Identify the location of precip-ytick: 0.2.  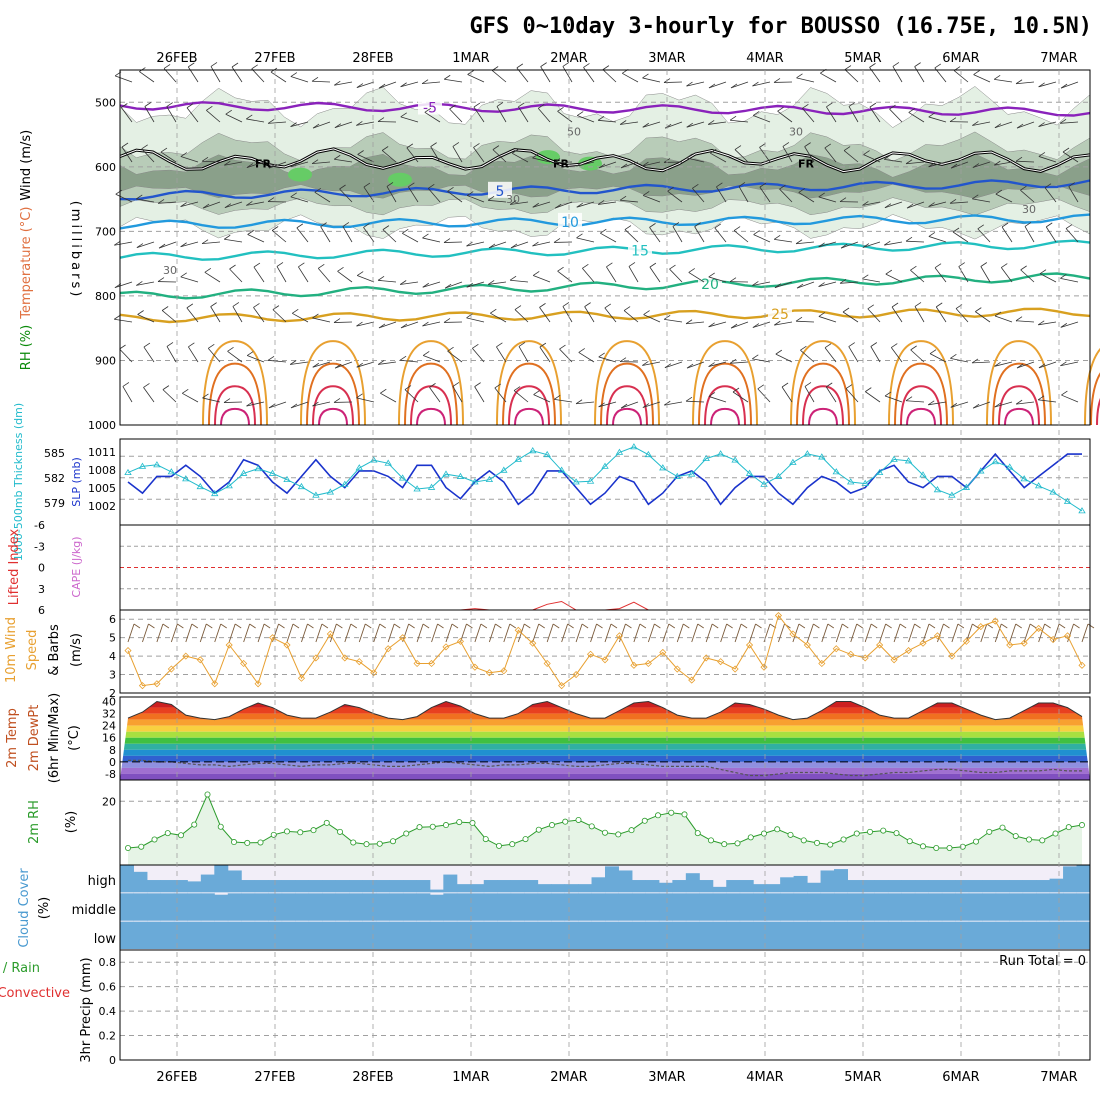
(108, 1036).